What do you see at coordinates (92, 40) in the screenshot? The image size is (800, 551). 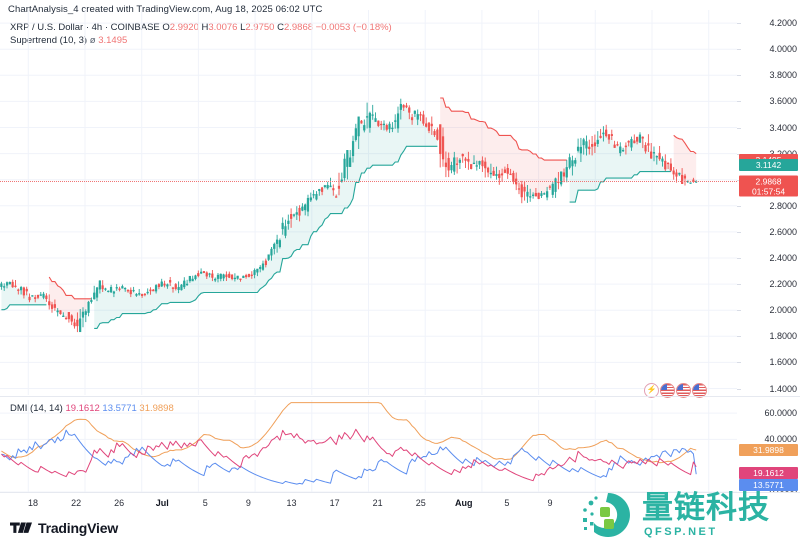 I see `average-glyph-icon: ø` at bounding box center [92, 40].